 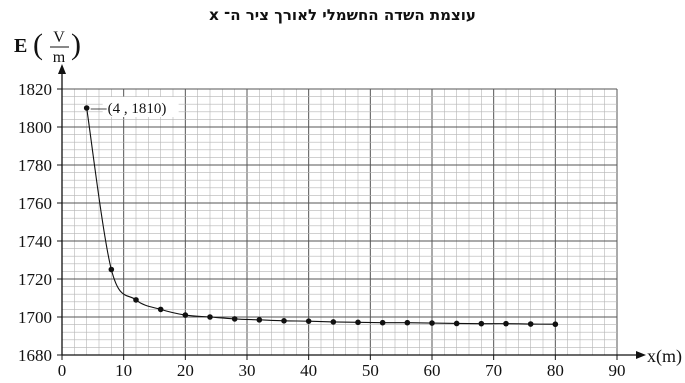 What do you see at coordinates (35, 279) in the screenshot?
I see `y-tick-label: 1720` at bounding box center [35, 279].